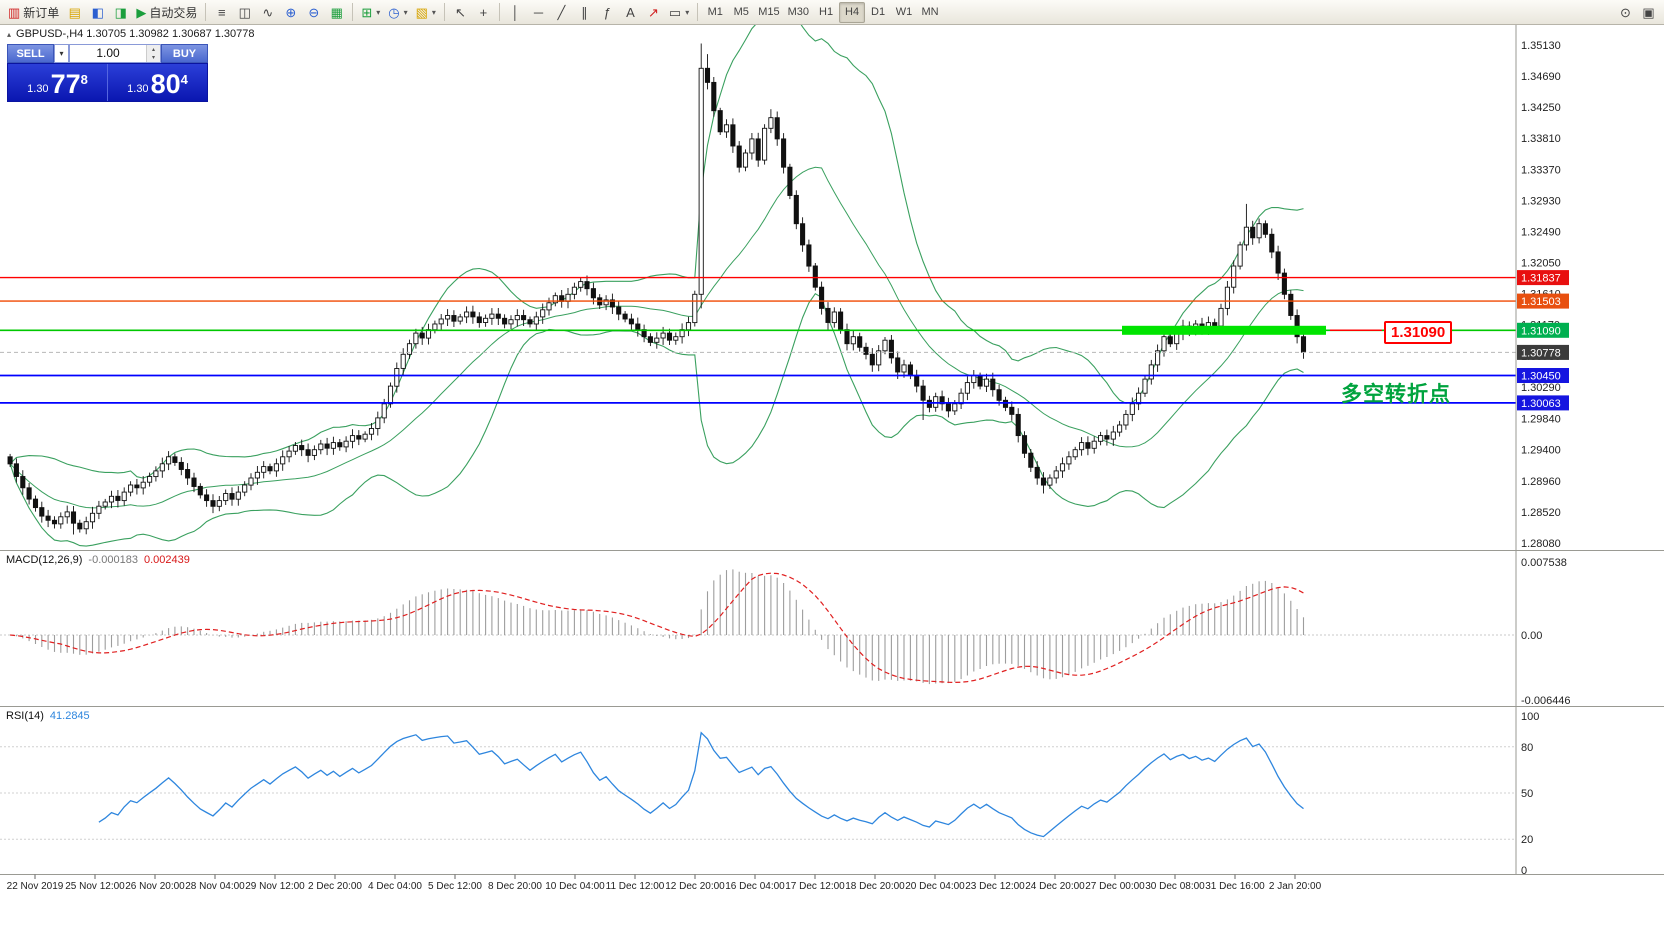 This screenshot has width=1664, height=945. What do you see at coordinates (61, 53) in the screenshot?
I see `order-type-dropdown: ▾` at bounding box center [61, 53].